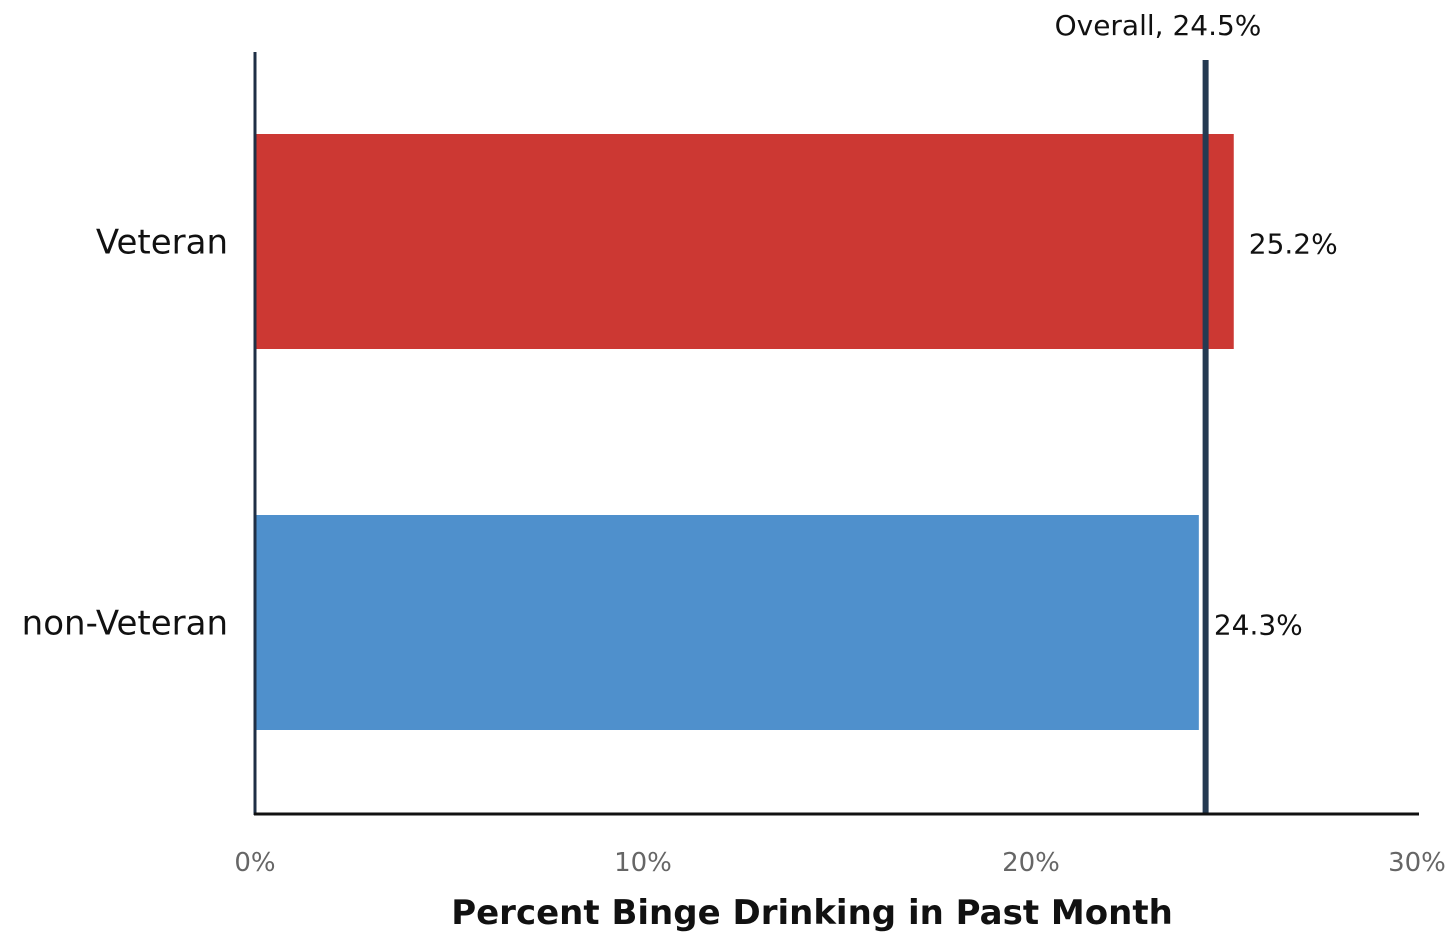 The image size is (1453, 933). Describe the element at coordinates (643, 863) in the screenshot. I see `x-tick-label: 10%` at that location.